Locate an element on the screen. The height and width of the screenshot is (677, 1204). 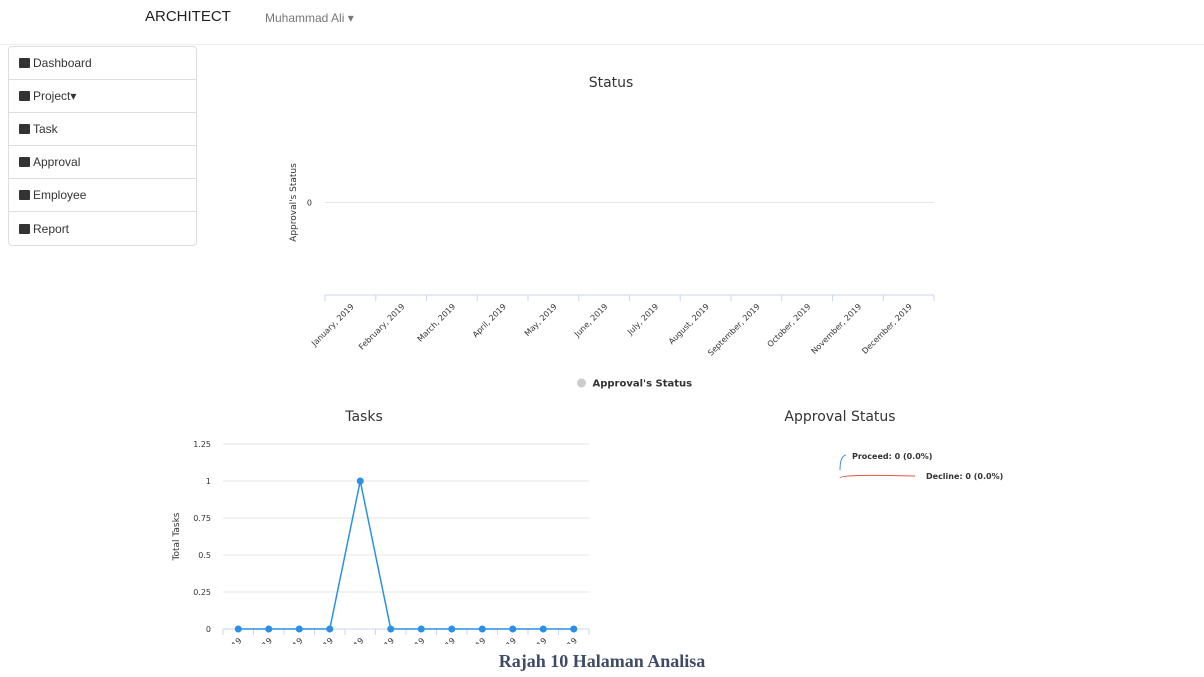
nav-label: Employee is located at coordinates (60, 195).